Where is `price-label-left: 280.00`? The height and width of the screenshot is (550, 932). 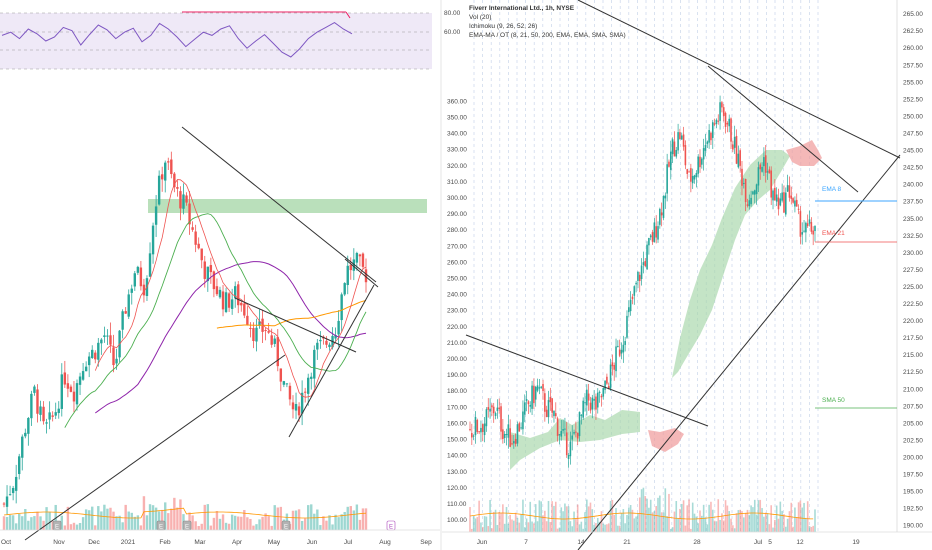
price-label-left: 280.00 is located at coordinates (457, 230).